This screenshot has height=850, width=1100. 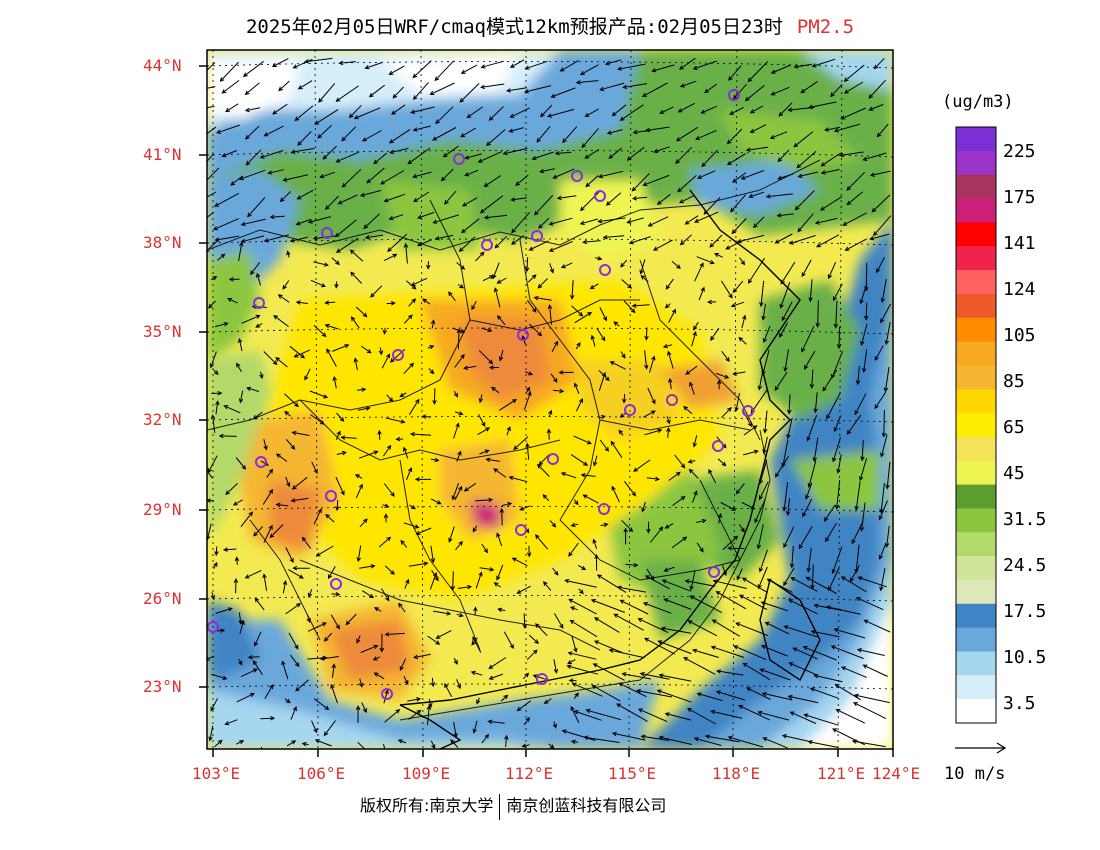 What do you see at coordinates (426, 773) in the screenshot?
I see `lon-label-109: 109°E` at bounding box center [426, 773].